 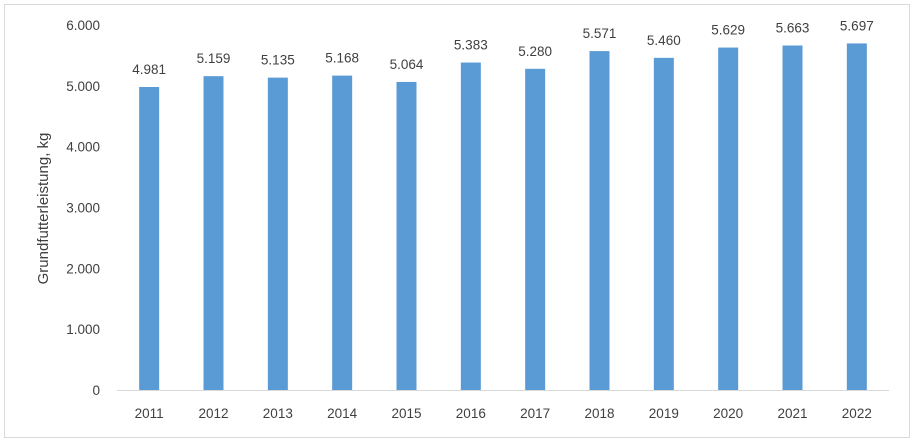 I want to click on x-tick-label: 2016, so click(x=471, y=413).